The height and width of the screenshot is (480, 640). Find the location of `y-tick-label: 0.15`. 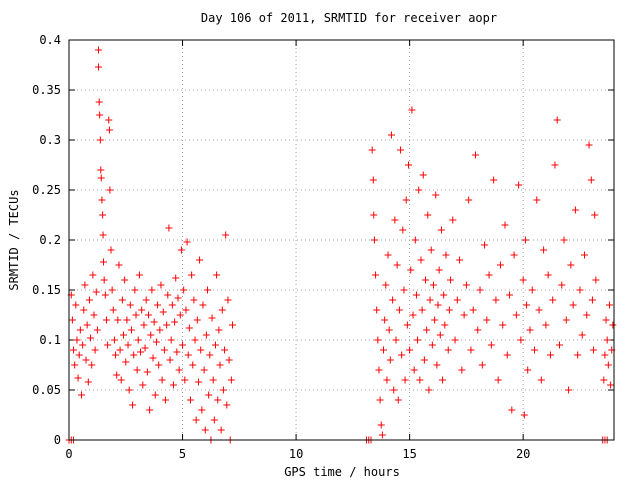

y-tick-label: 0.15 is located at coordinates (46, 290).